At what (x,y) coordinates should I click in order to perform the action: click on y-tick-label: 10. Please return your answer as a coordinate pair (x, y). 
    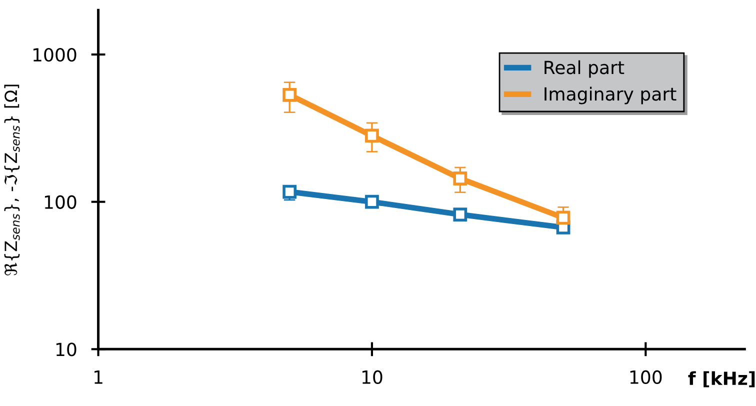
    Looking at the image, I should click on (66, 349).